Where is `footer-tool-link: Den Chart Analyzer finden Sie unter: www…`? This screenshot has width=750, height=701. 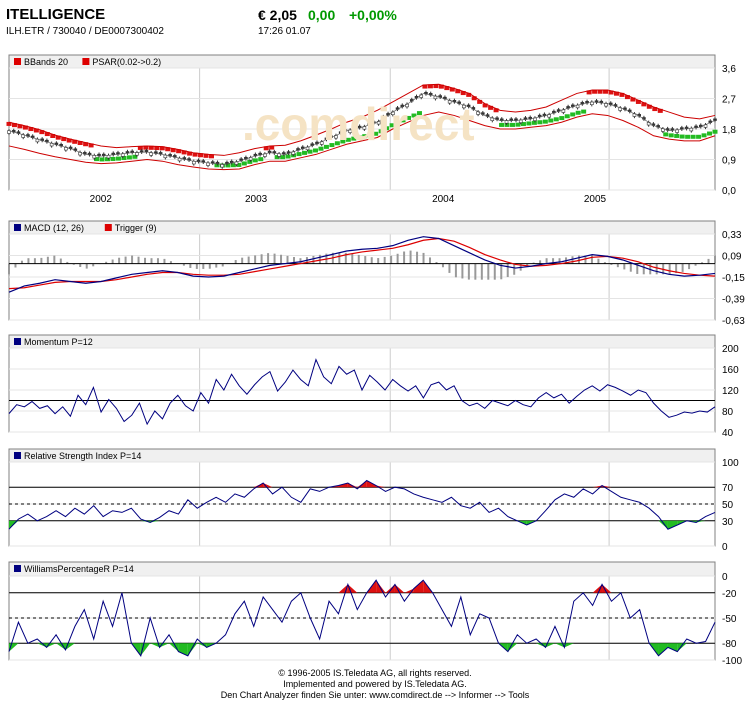
footer-tool-link: Den Chart Analyzer finden Sie unter: www… is located at coordinates (375, 695).